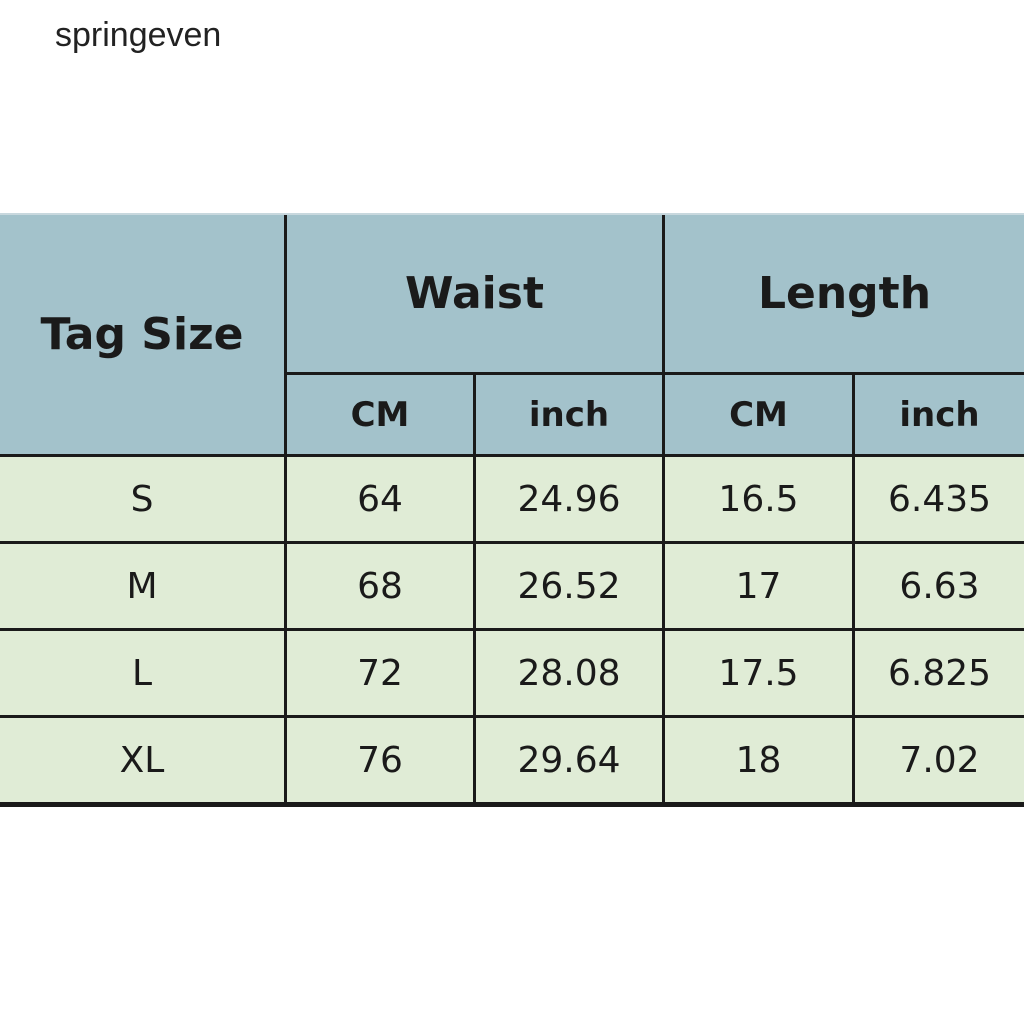 Image resolution: width=1024 pixels, height=1024 pixels. What do you see at coordinates (569, 586) in the screenshot?
I see `measure-cell: 26.52` at bounding box center [569, 586].